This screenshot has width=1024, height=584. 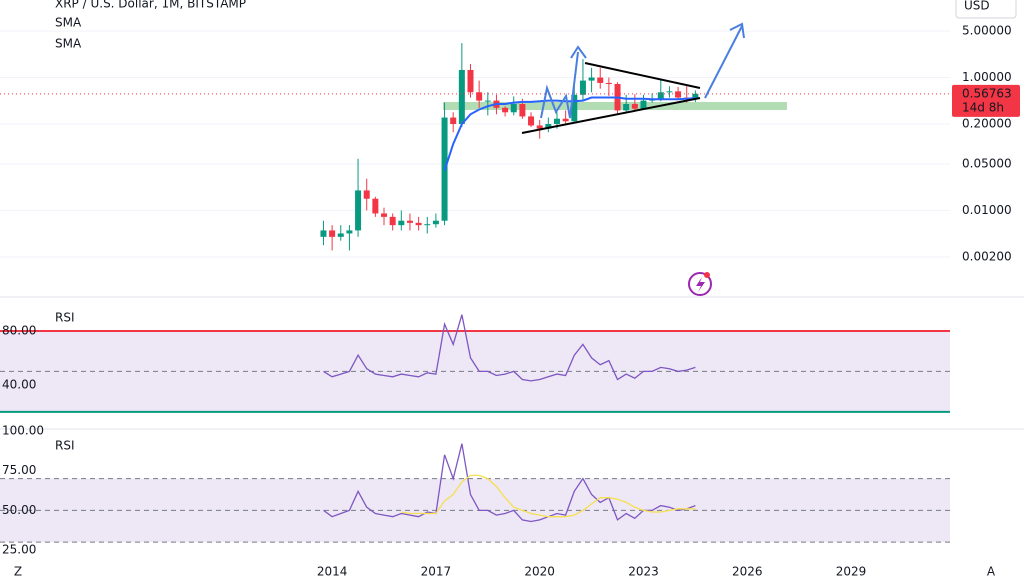 I want to click on y-tick-label: 40.00, so click(x=19, y=384).